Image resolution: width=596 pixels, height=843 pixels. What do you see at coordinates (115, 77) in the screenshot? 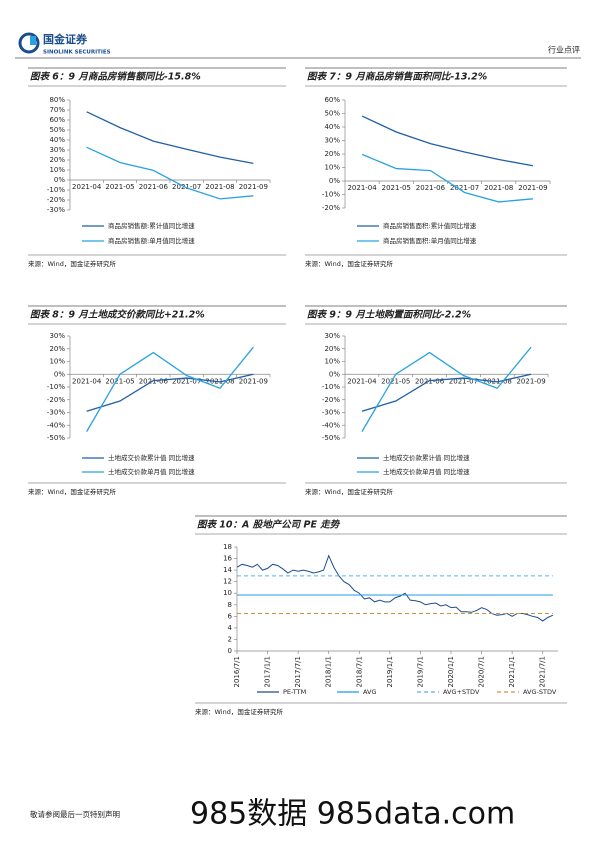
I see `chart-title: 图表 6：9 月商品房销售额同比-15.8%` at bounding box center [115, 77].